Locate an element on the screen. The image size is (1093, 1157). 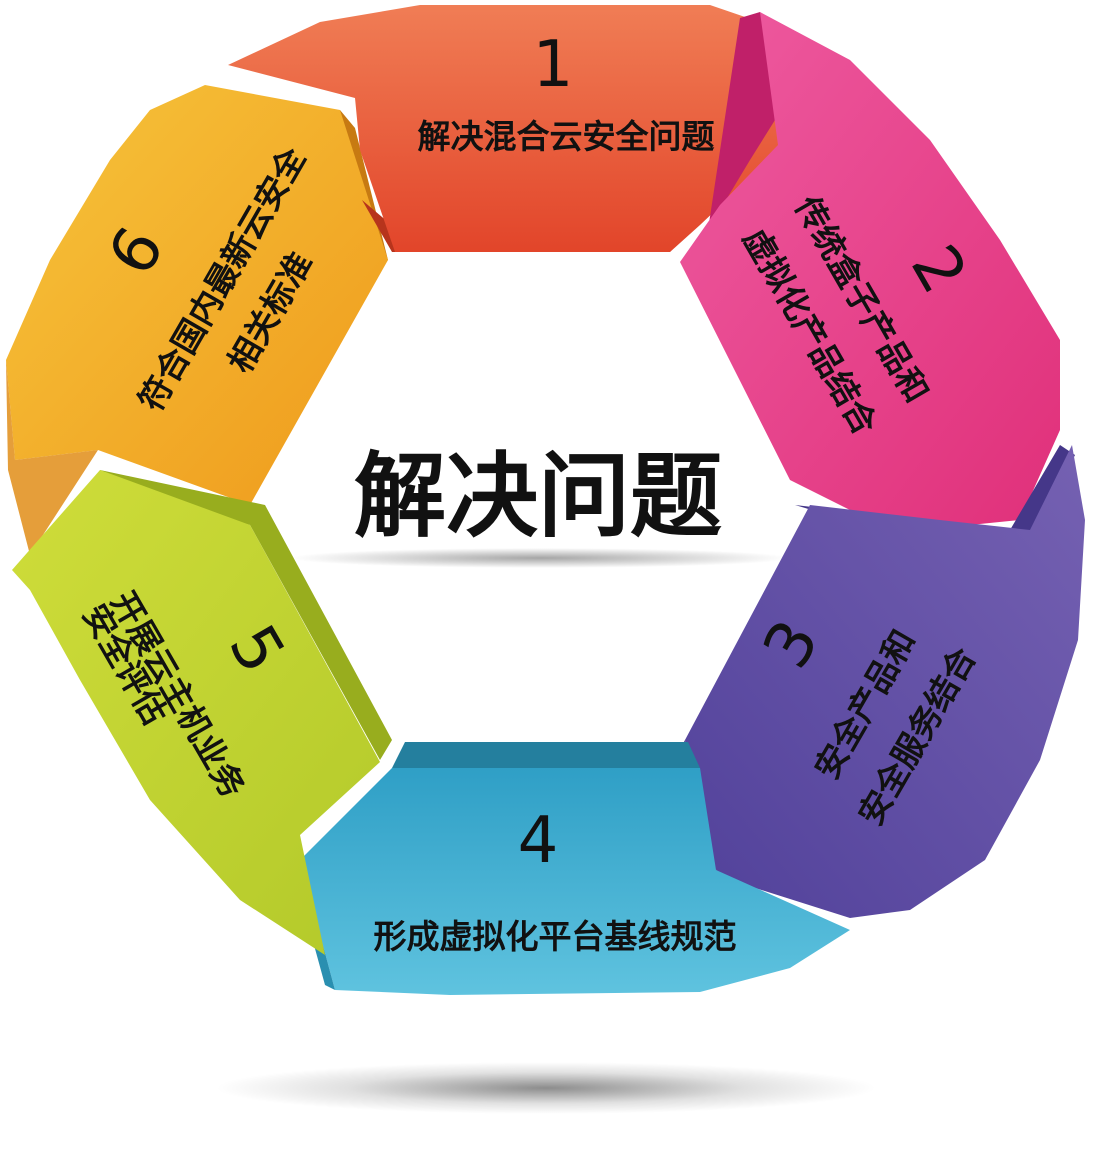
center-title-shadow is located at coordinates (540, 558).